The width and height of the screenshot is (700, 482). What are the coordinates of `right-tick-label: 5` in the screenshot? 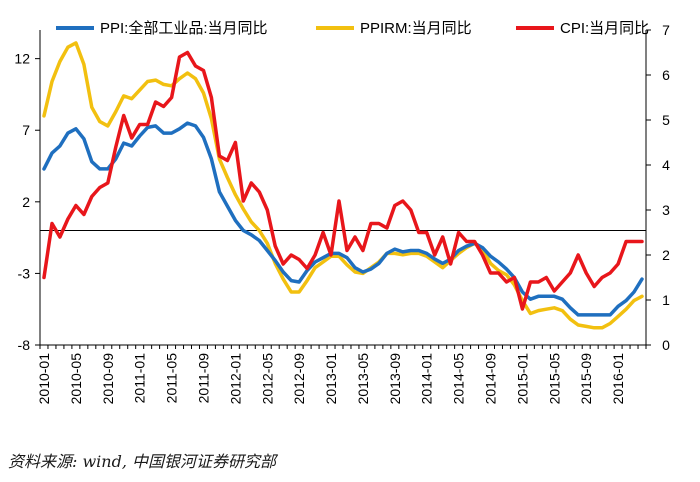 It's located at (666, 120).